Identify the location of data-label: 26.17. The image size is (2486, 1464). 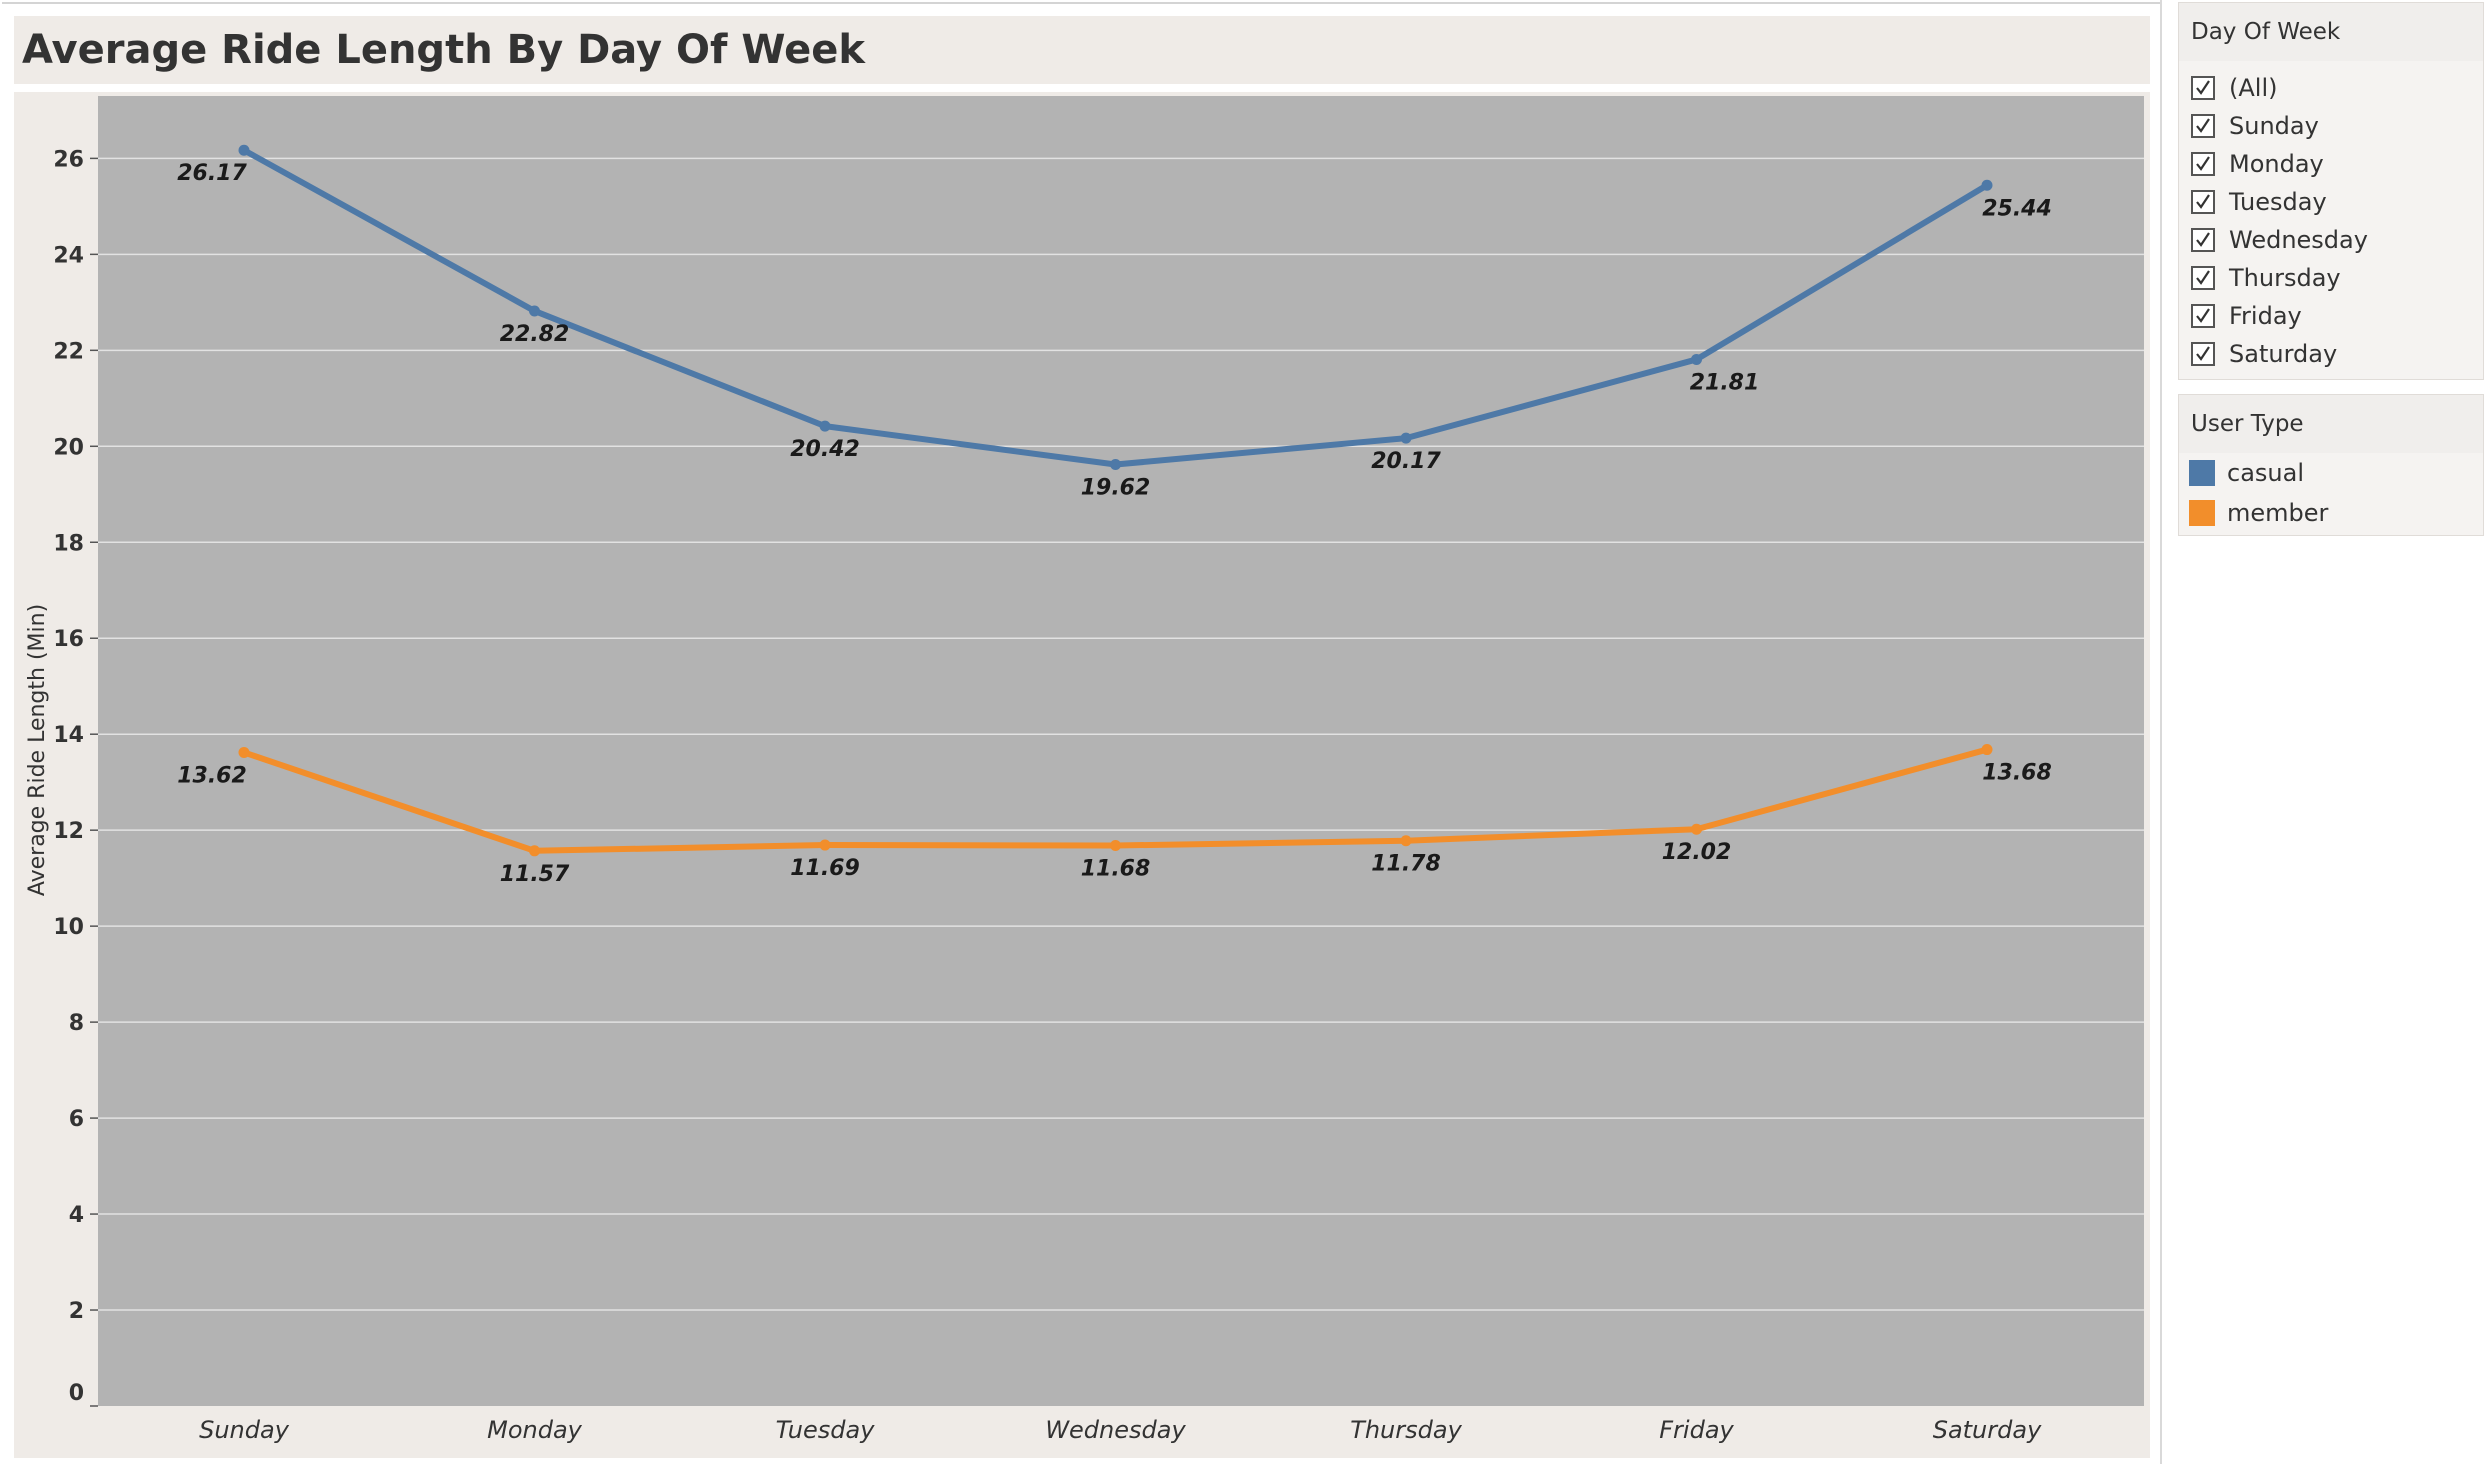
(212, 173).